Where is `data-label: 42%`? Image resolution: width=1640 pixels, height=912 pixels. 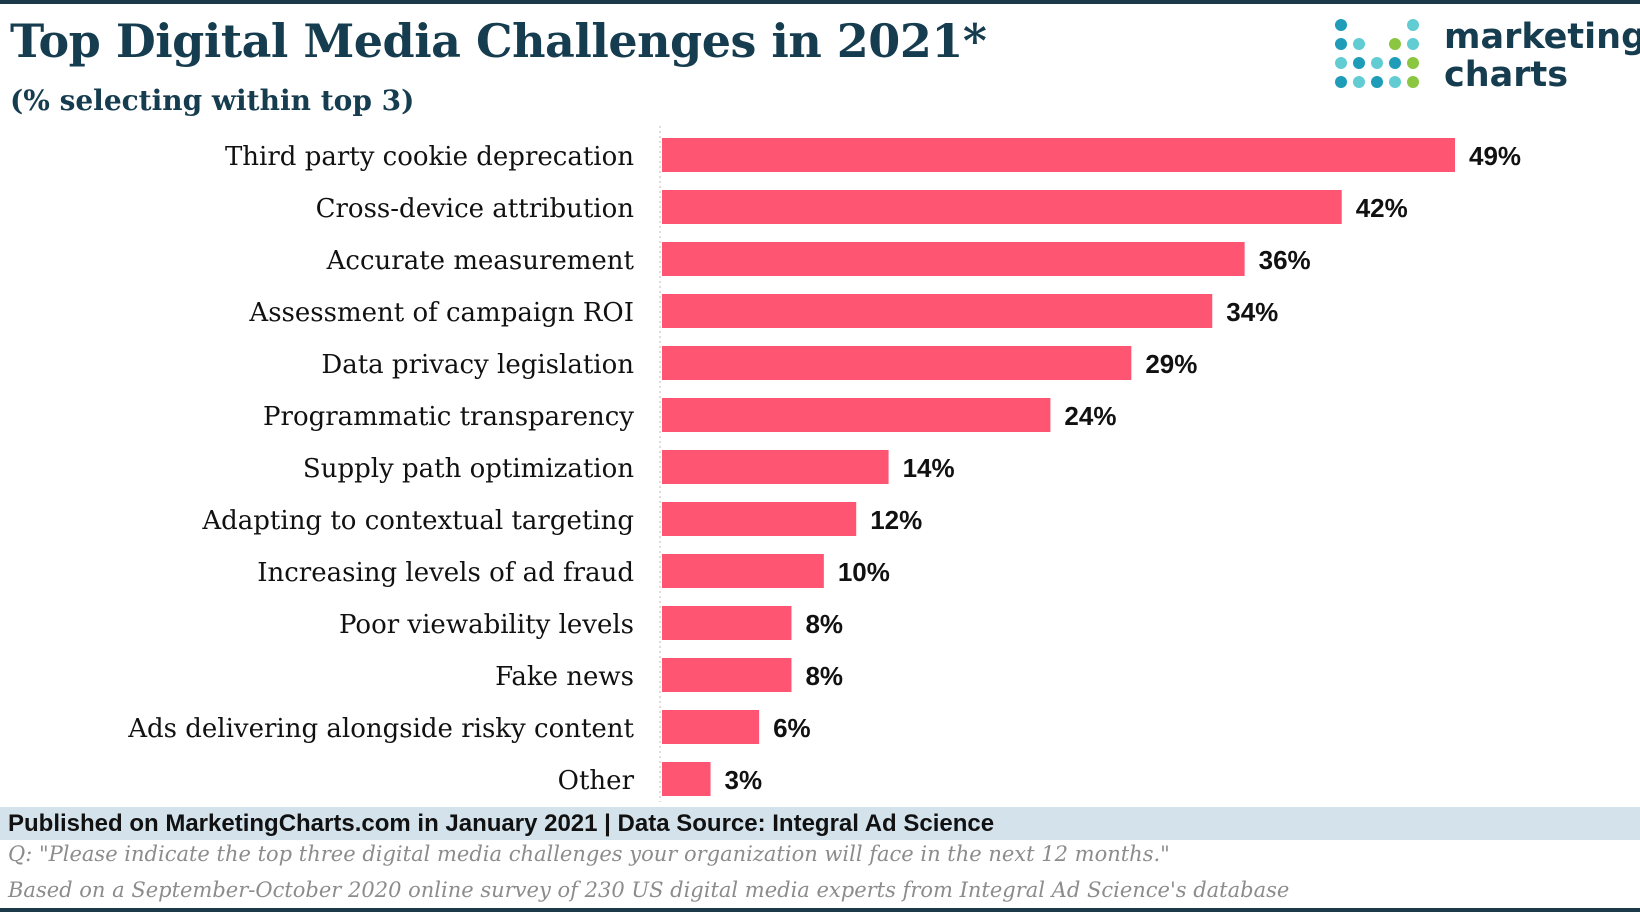 data-label: 42% is located at coordinates (1382, 208).